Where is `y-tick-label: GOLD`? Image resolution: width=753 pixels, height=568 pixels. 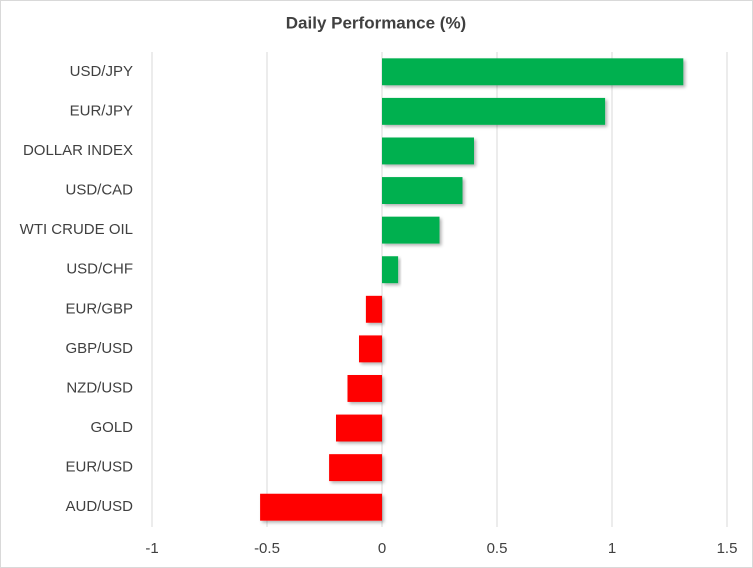
y-tick-label: GOLD is located at coordinates (111, 427).